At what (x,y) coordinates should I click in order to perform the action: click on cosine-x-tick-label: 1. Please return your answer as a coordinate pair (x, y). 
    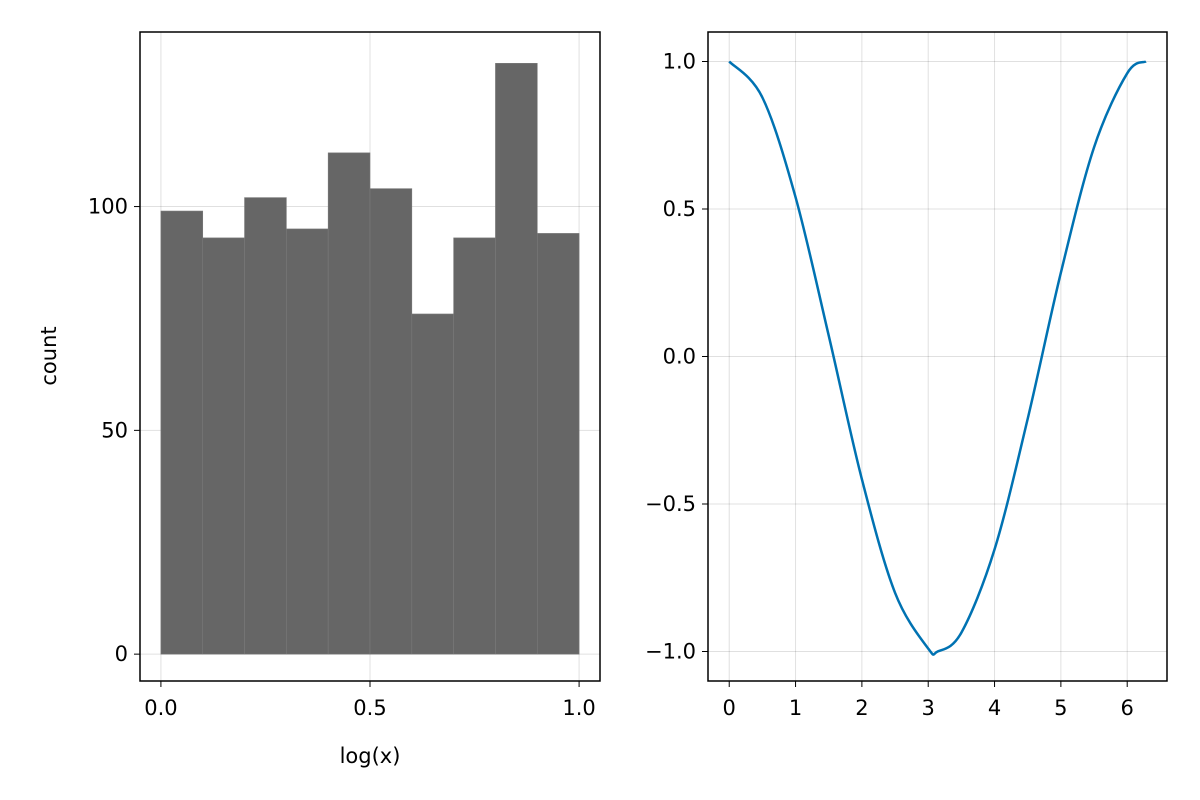
    Looking at the image, I should click on (795, 708).